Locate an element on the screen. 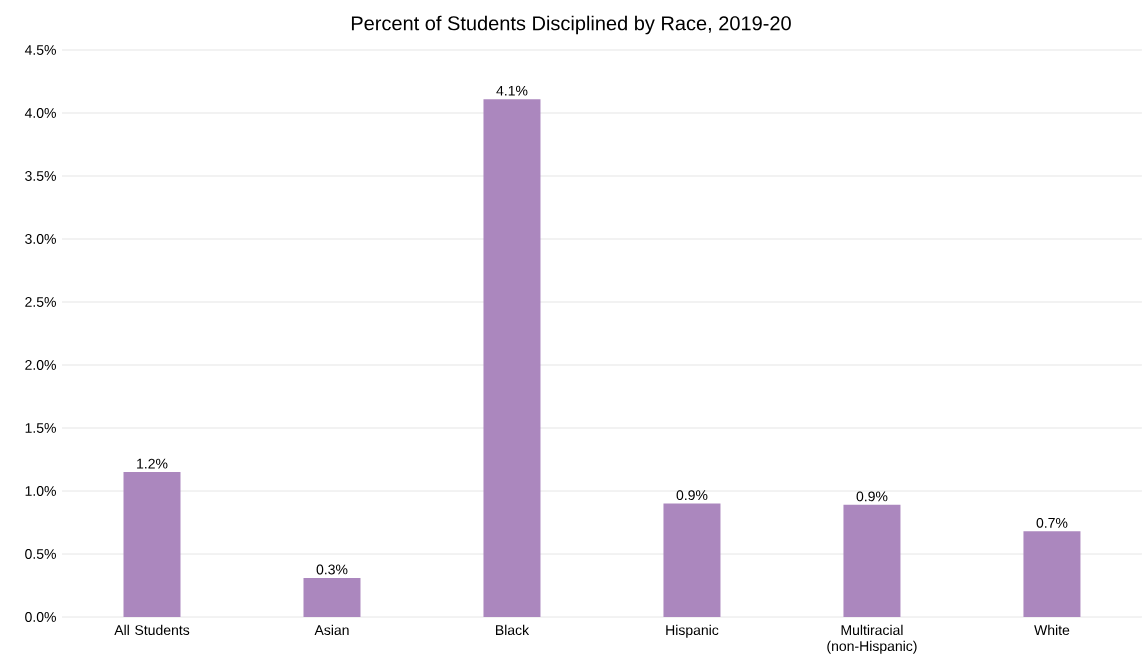 Image resolution: width=1142 pixels, height=665 pixels. data-label: 0.3% is located at coordinates (332, 569).